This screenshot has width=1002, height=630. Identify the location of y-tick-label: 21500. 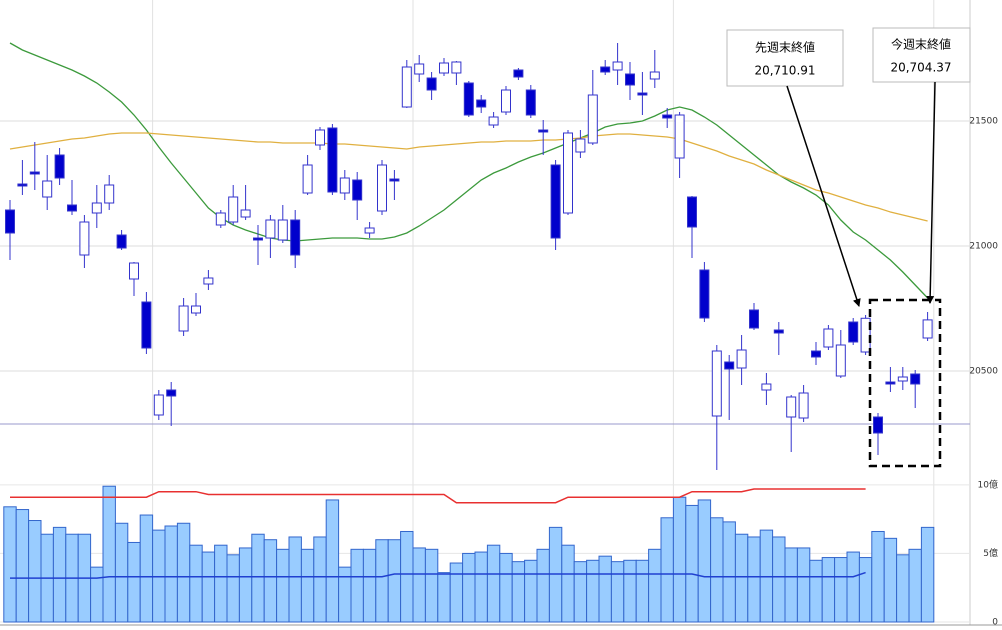
(983, 122).